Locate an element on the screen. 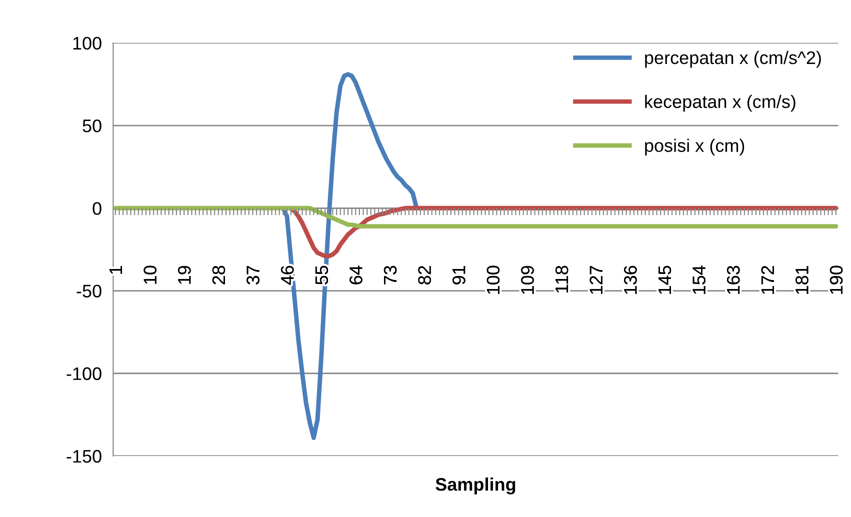  x-tick-label: 127 is located at coordinates (596, 280).